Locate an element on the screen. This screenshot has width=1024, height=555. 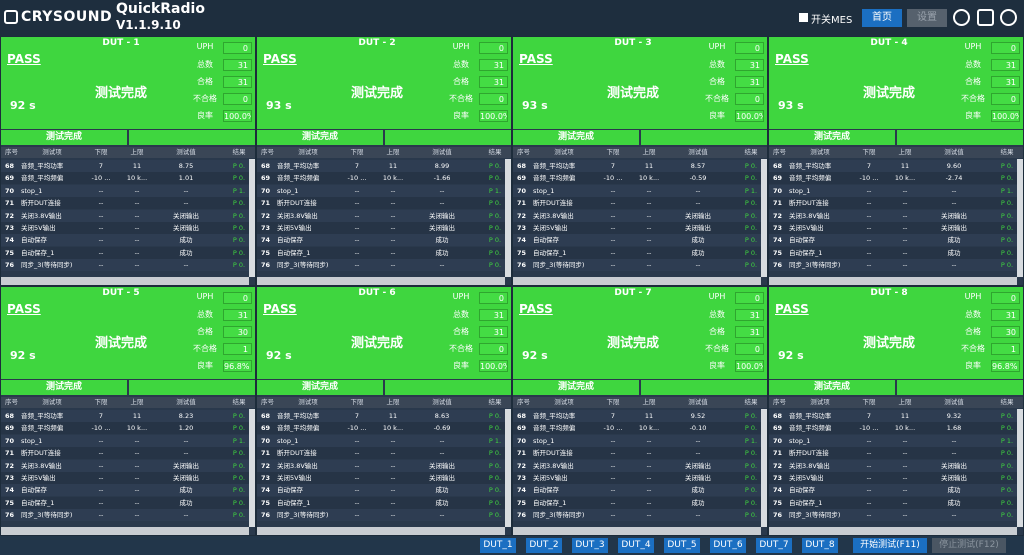
table-cell: stop_1 is located at coordinates (544, 440).